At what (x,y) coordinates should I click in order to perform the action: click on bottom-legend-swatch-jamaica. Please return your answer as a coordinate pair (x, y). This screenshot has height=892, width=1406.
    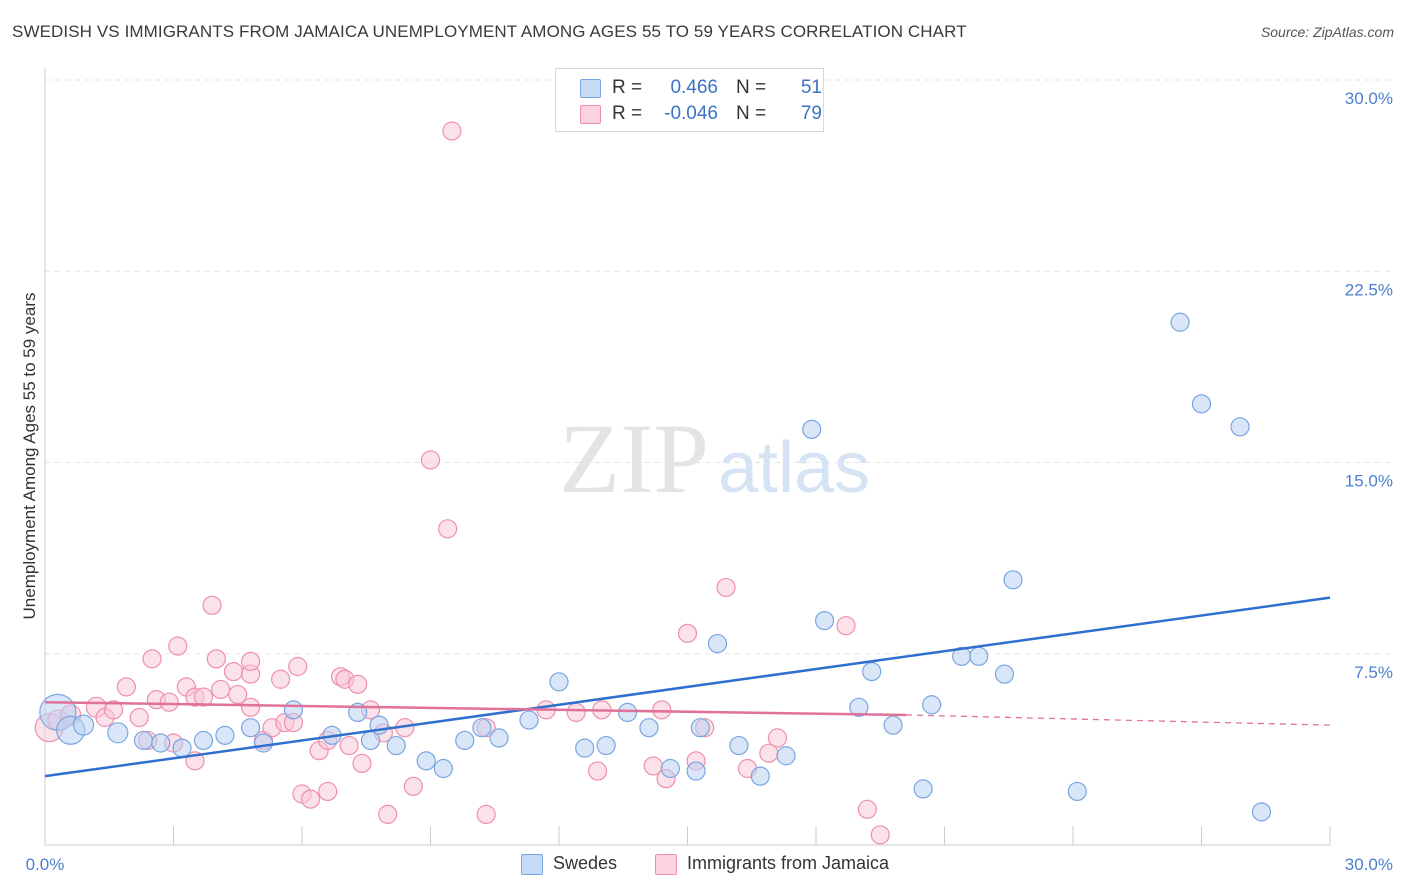
    Looking at the image, I should click on (666, 864).